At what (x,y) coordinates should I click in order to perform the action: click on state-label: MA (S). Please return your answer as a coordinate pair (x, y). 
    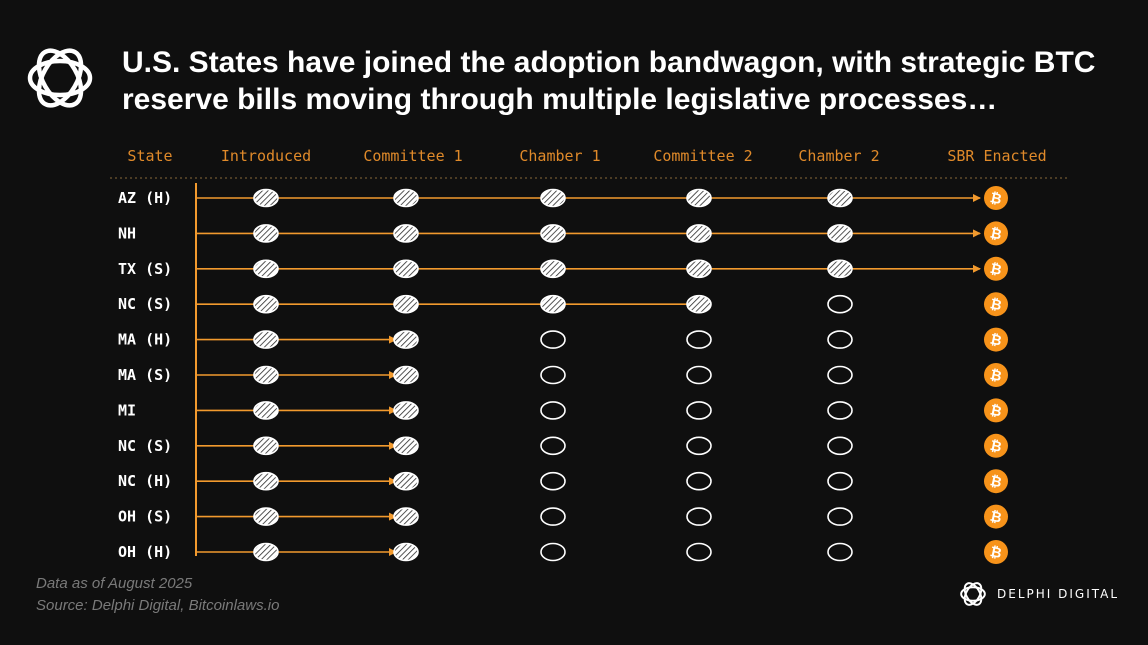
    Looking at the image, I should click on (145, 375).